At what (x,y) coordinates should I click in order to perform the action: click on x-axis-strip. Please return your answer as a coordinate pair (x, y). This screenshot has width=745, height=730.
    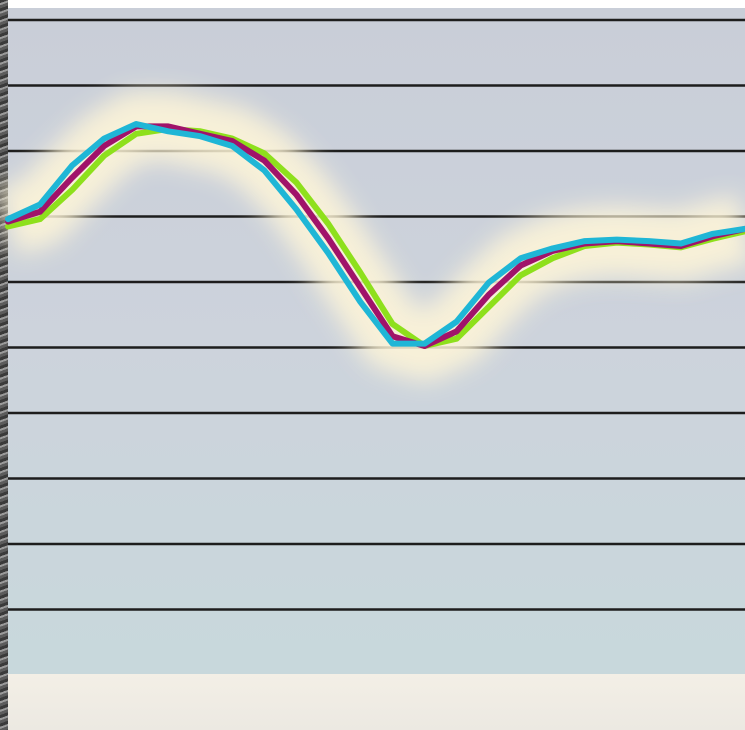
    Looking at the image, I should click on (376, 702).